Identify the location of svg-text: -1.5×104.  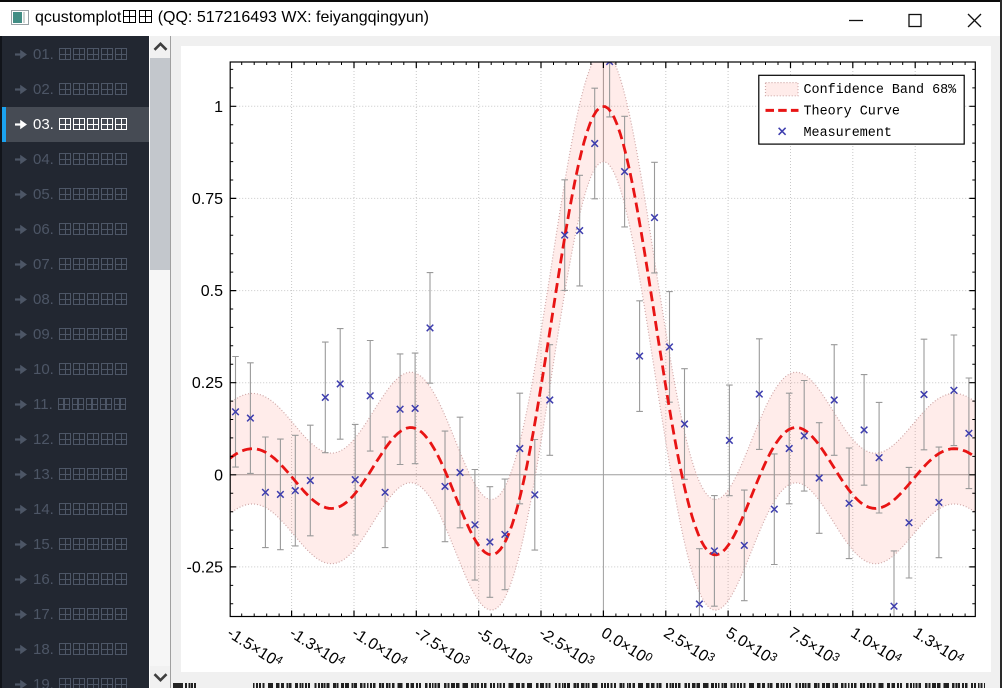
(254, 648).